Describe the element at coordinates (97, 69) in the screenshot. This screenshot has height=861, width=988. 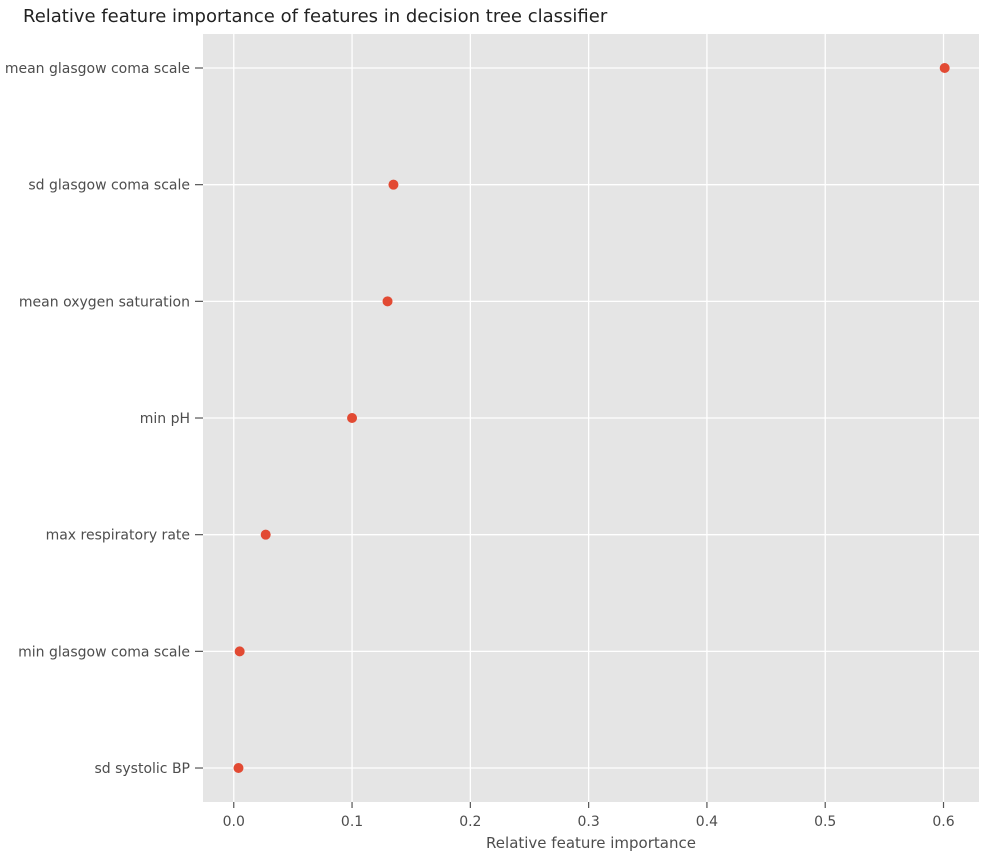
I see `y-tick-label: mean glasgow coma scale` at that location.